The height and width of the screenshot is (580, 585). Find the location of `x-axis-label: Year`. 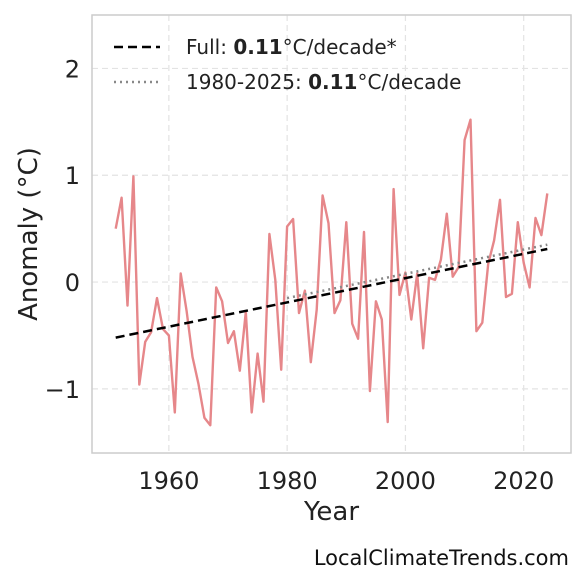

x-axis-label: Year is located at coordinates (331, 512).